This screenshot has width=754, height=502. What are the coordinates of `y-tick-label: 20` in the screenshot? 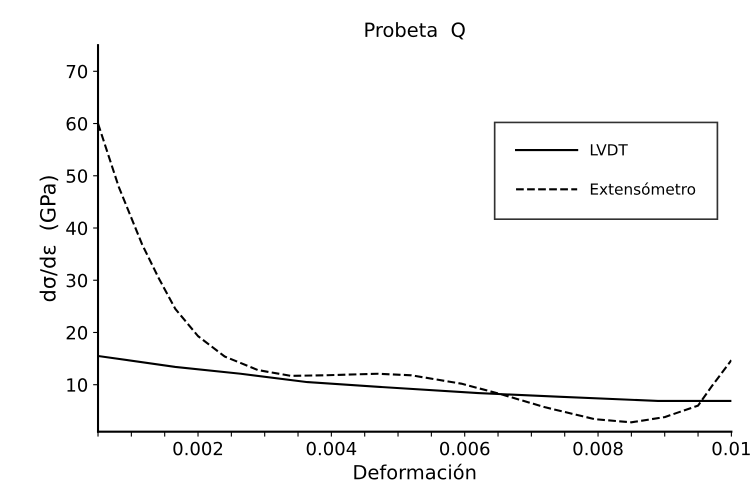 It's located at (77, 333).